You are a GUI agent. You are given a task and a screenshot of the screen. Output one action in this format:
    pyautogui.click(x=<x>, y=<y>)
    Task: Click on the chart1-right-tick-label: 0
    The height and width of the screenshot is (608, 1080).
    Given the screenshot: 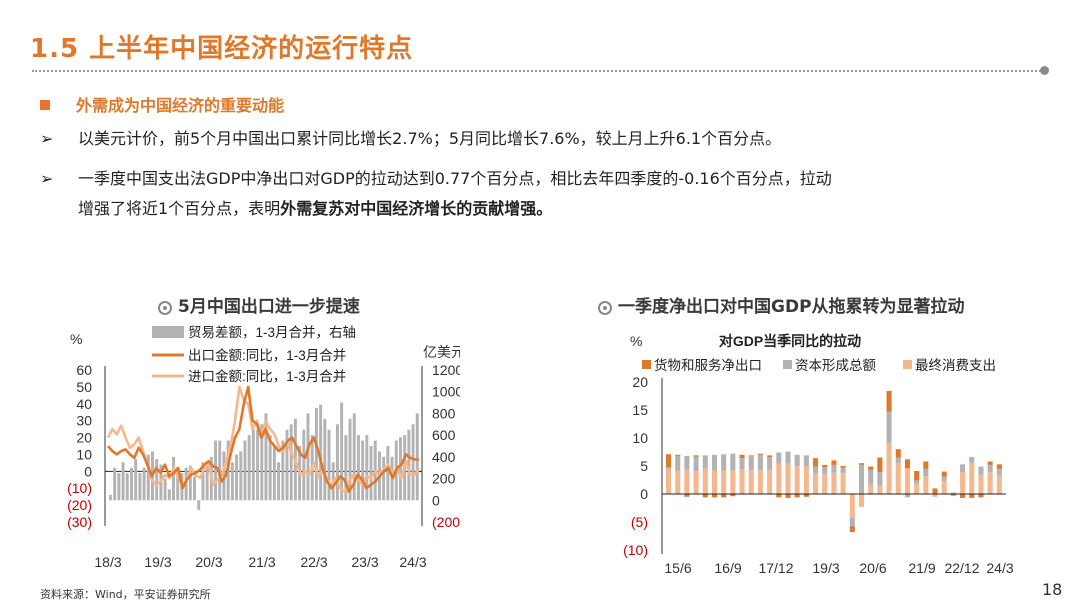 What is the action you would take?
    pyautogui.click(x=436, y=500)
    